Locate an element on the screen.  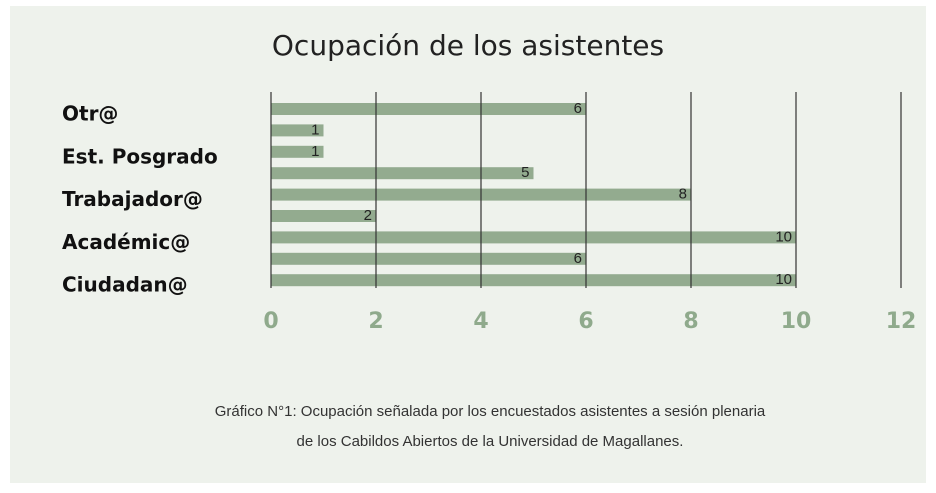
chart-title: Ocupación de los asistentes is located at coordinates (468, 45).